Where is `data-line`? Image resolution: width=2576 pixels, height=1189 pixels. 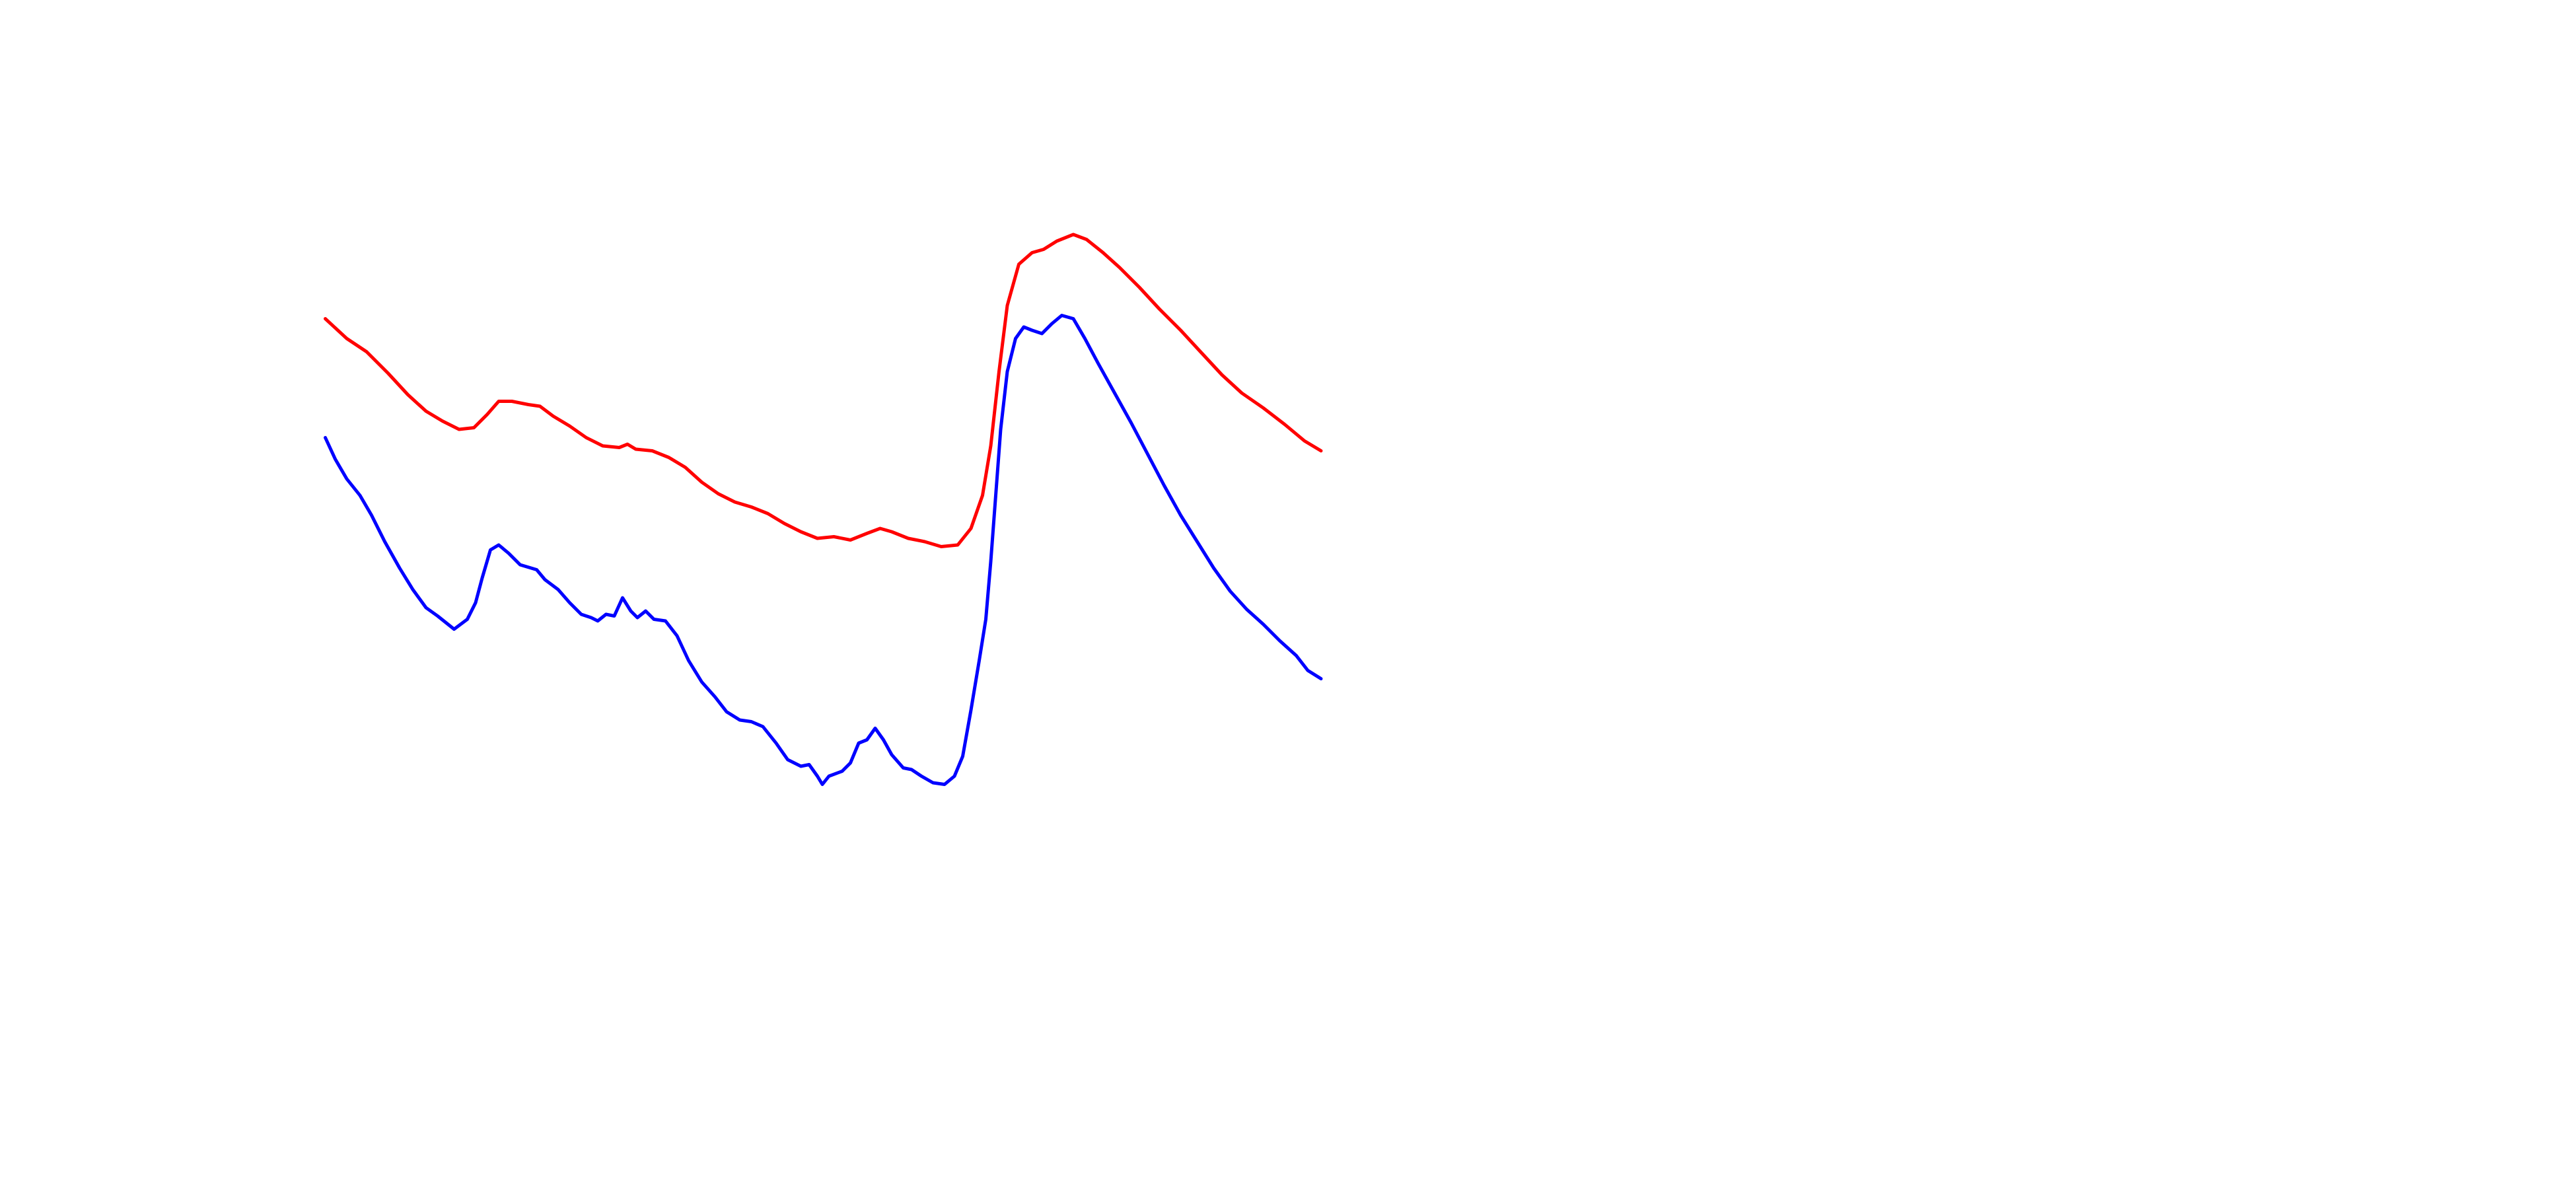
data-line is located at coordinates (823, 390).